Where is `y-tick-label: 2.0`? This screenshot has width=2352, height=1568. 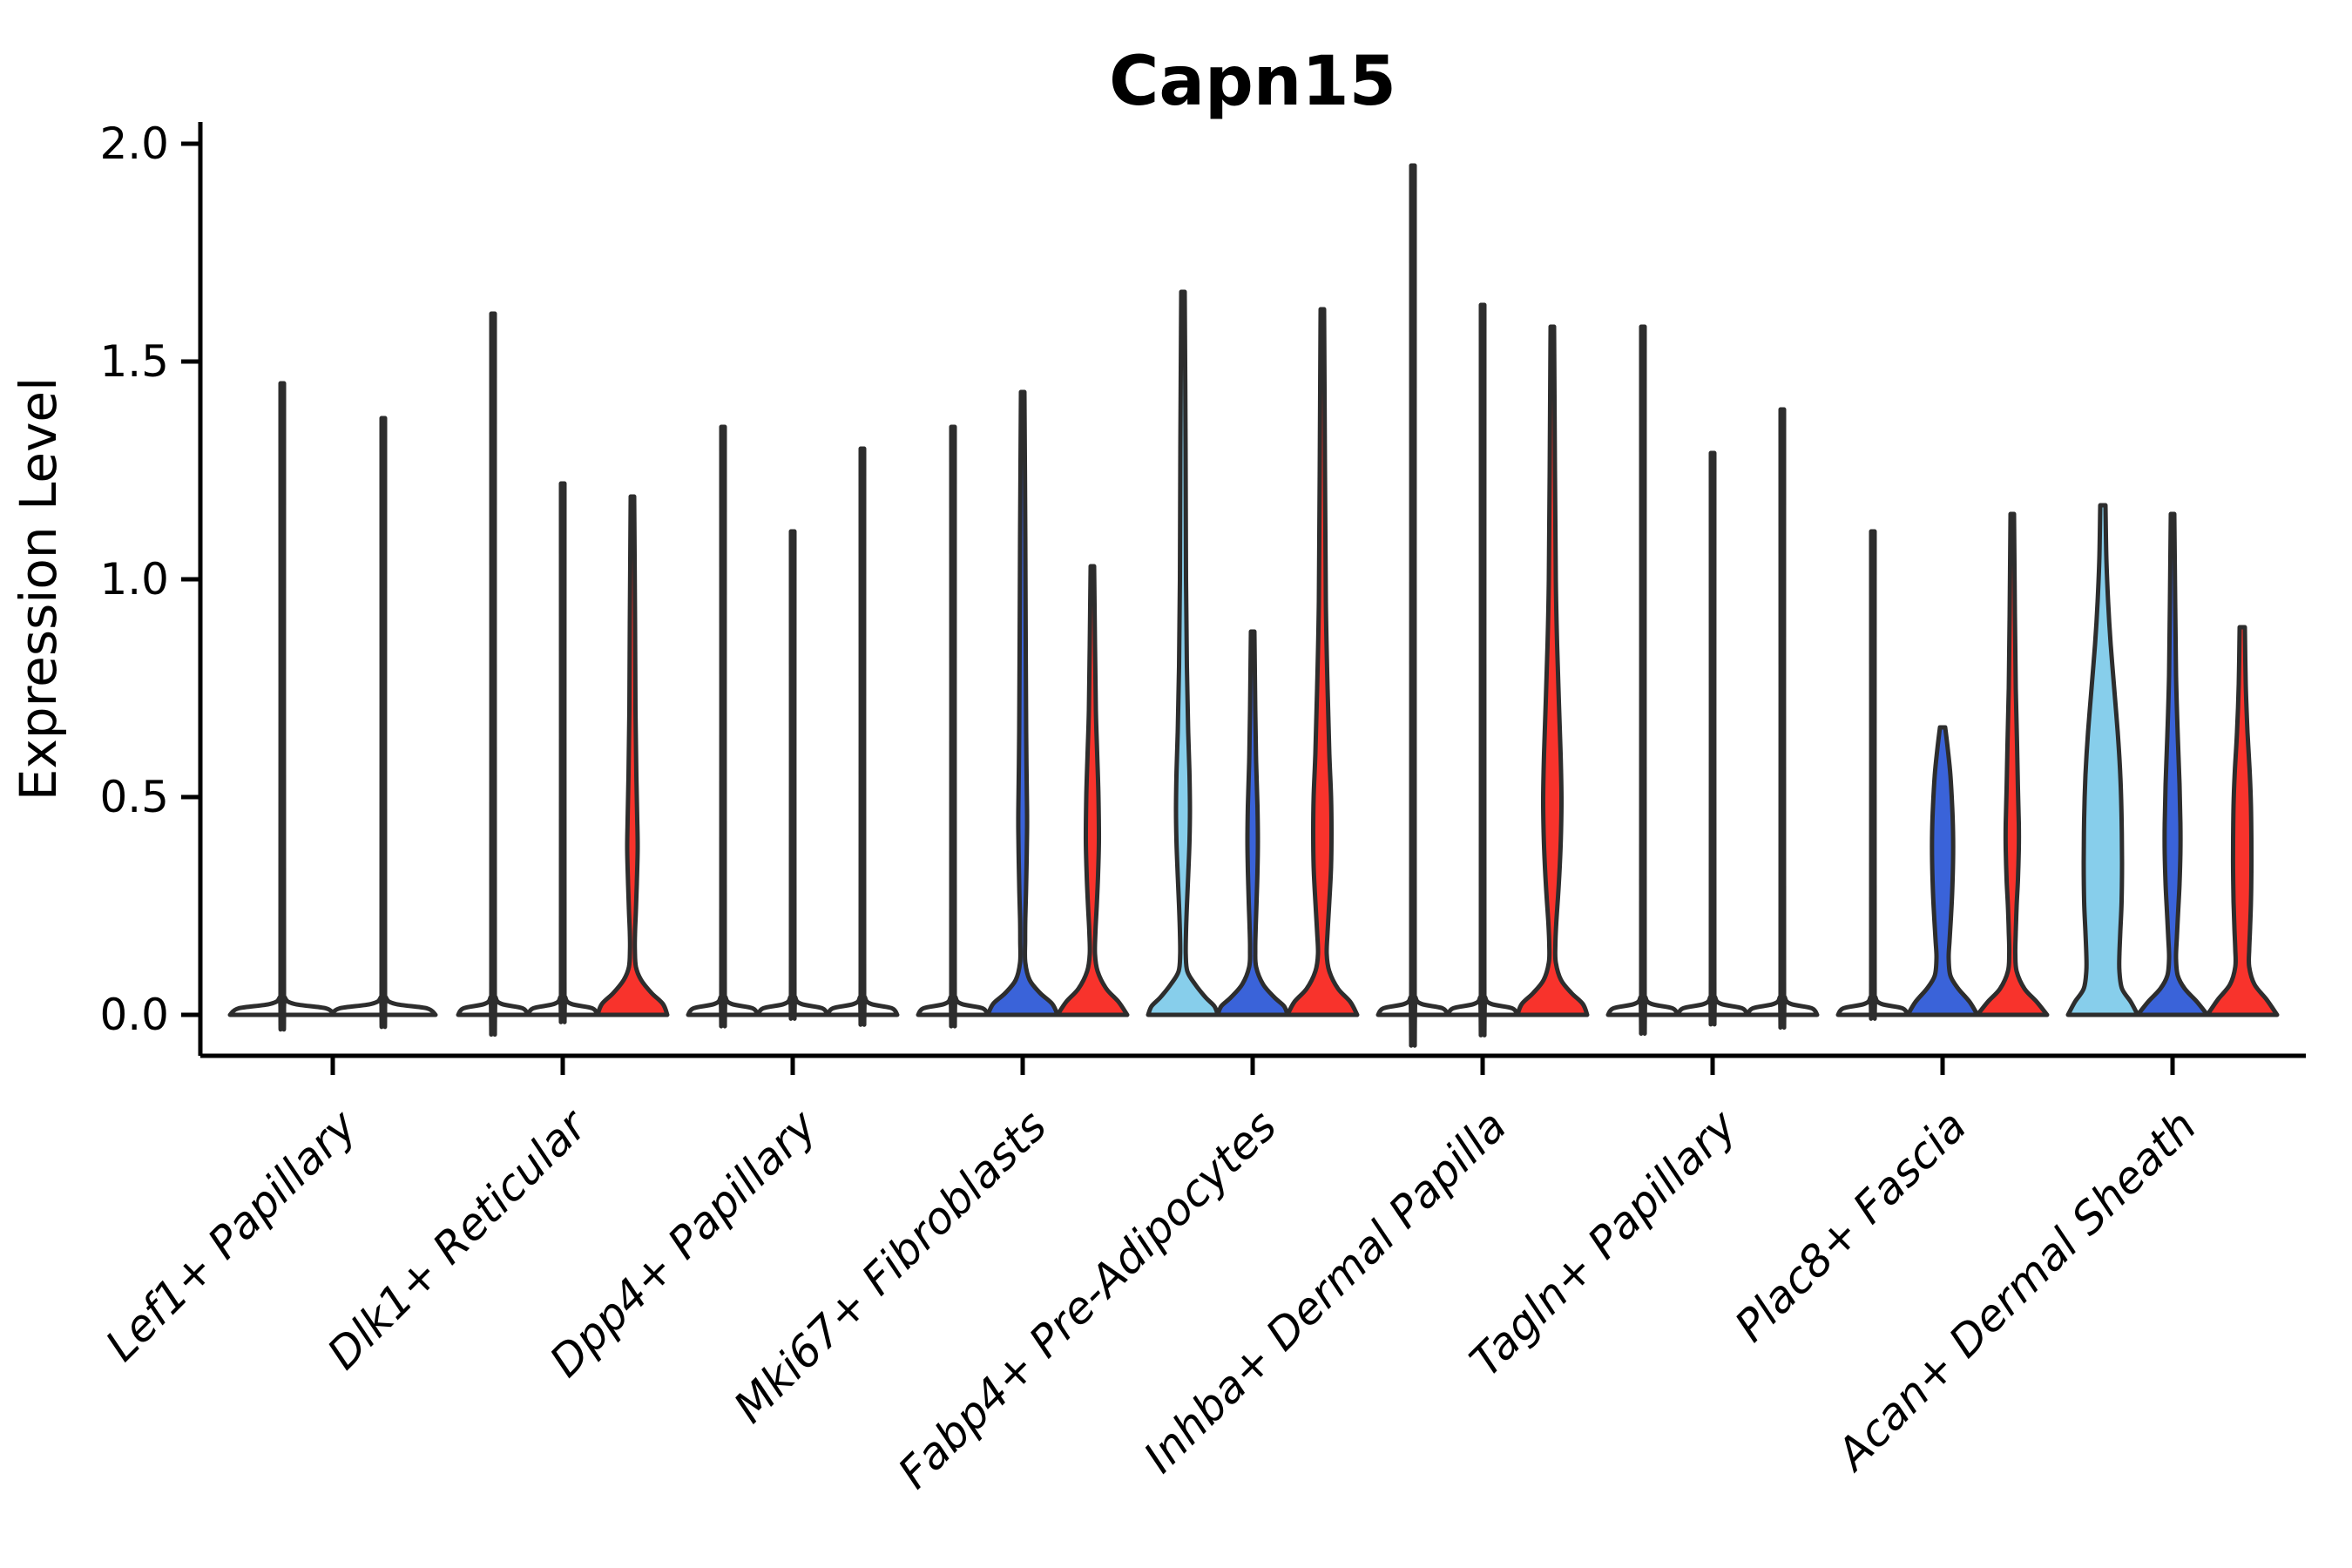 y-tick-label: 2.0 is located at coordinates (134, 143).